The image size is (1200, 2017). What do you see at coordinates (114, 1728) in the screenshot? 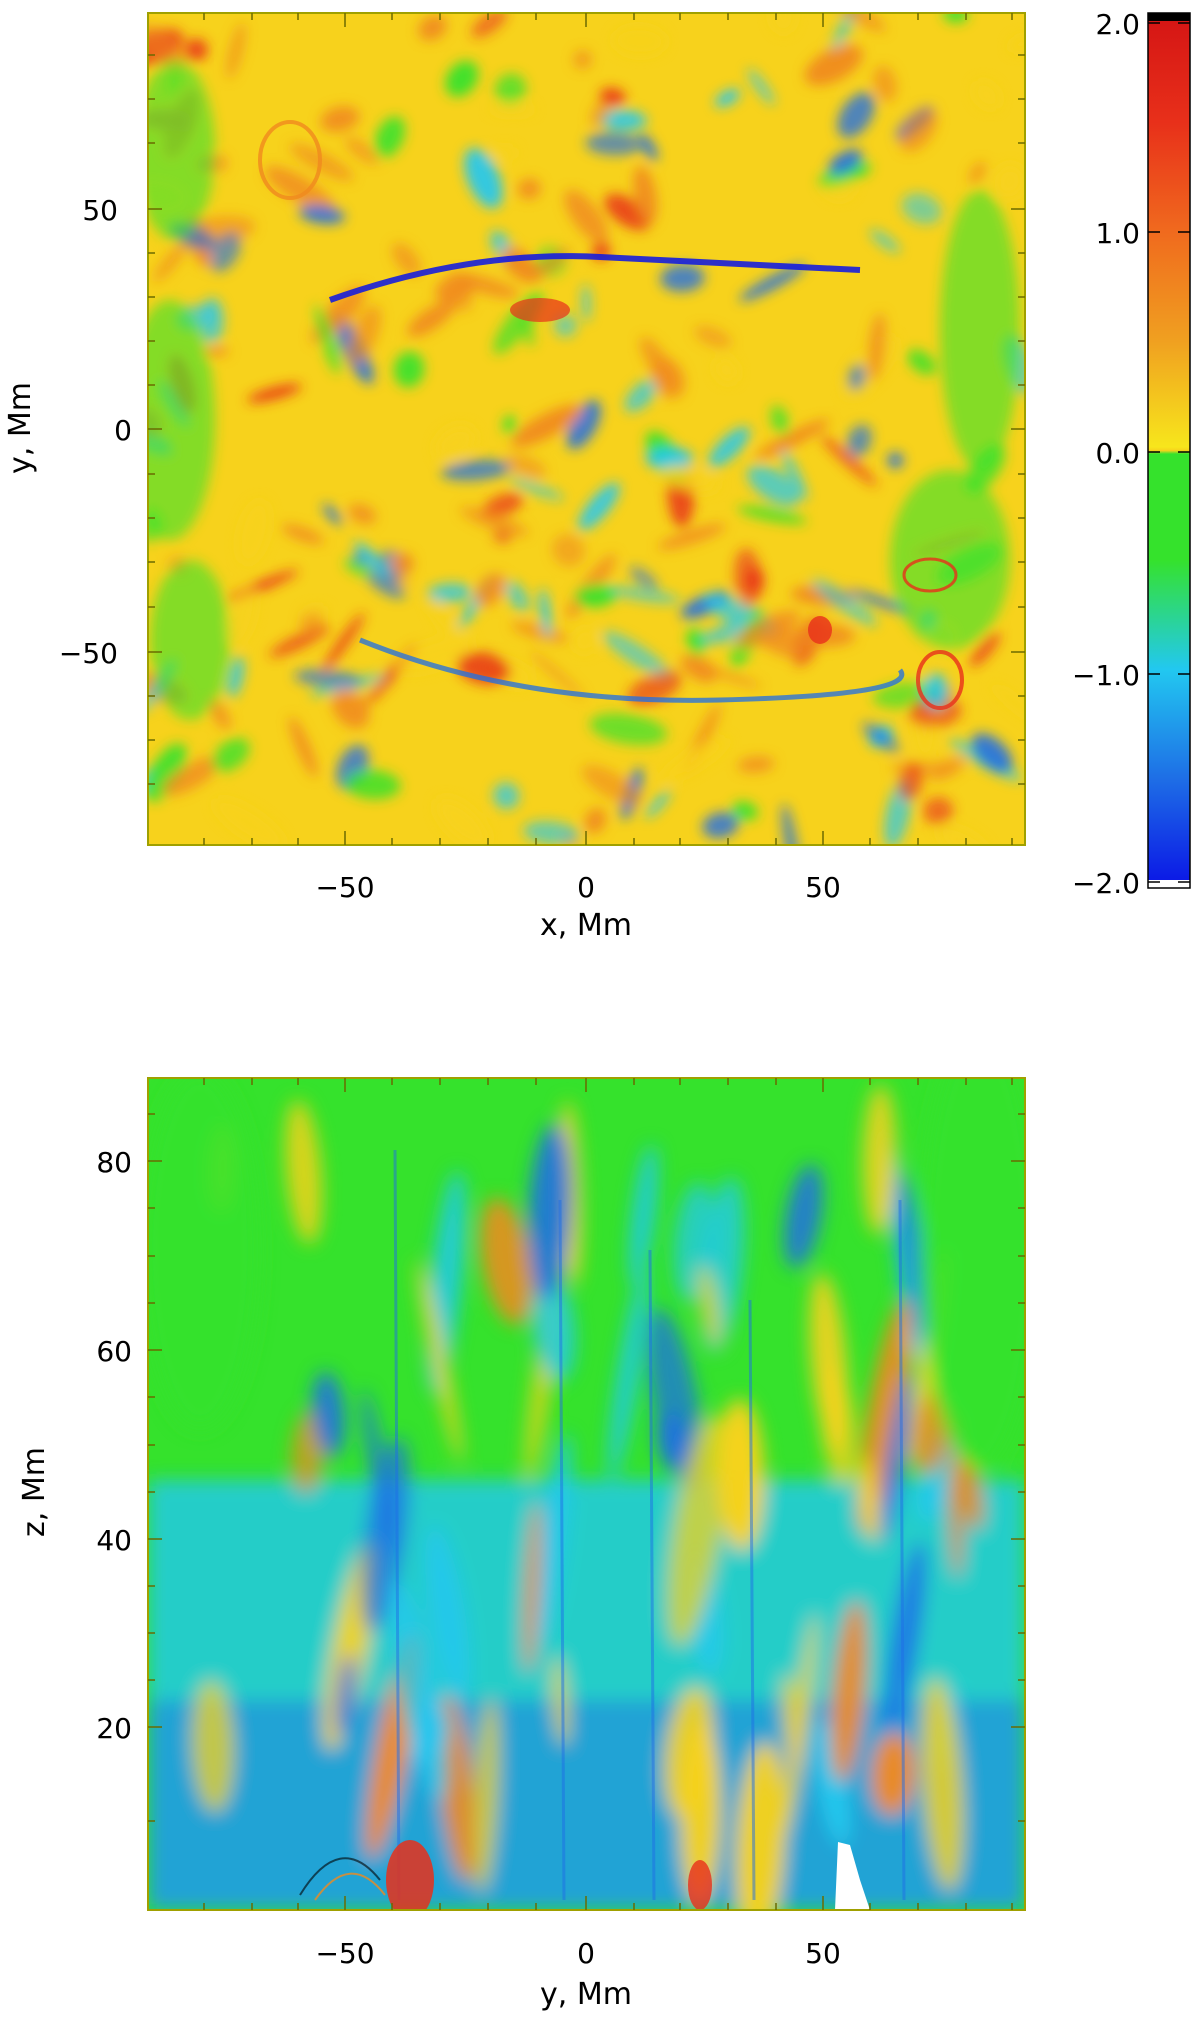
I see `bottom-ytick-label: 20` at bounding box center [114, 1728].